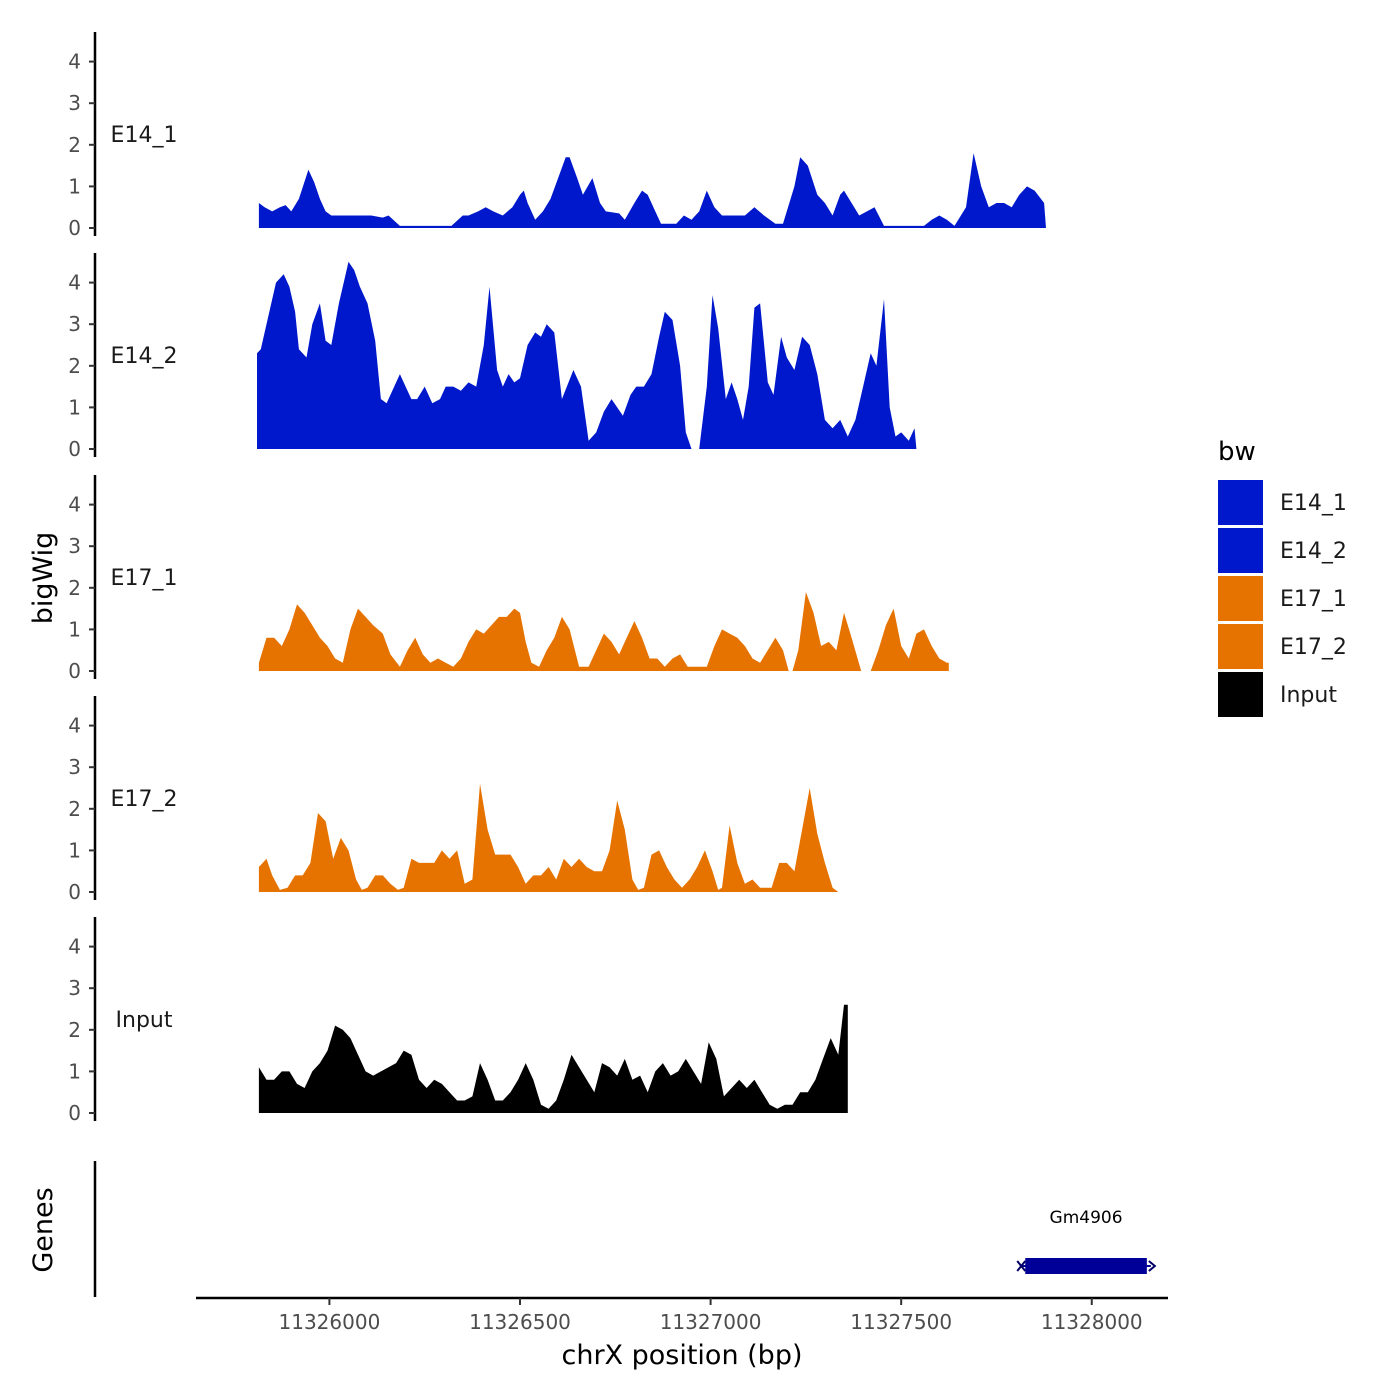 The image size is (1400, 1400). What do you see at coordinates (74, 103) in the screenshot?
I see `y-tick-label-E14_1-3: 3` at bounding box center [74, 103].